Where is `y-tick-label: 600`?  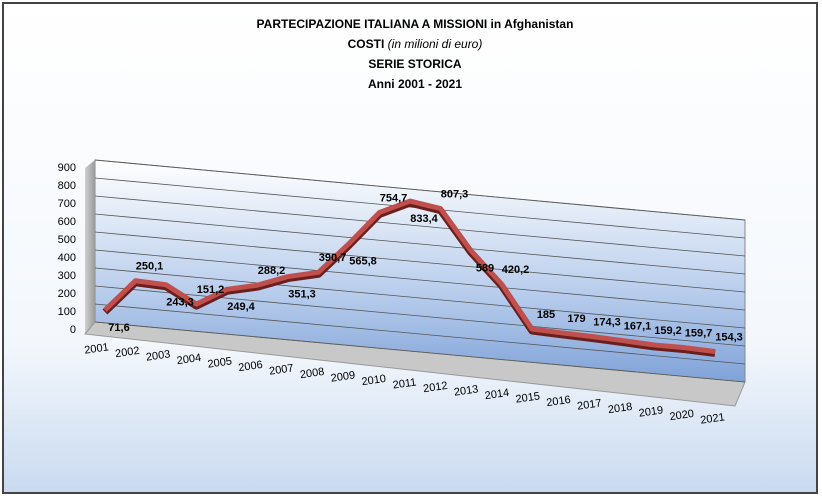 y-tick-label: 600 is located at coordinates (67, 222).